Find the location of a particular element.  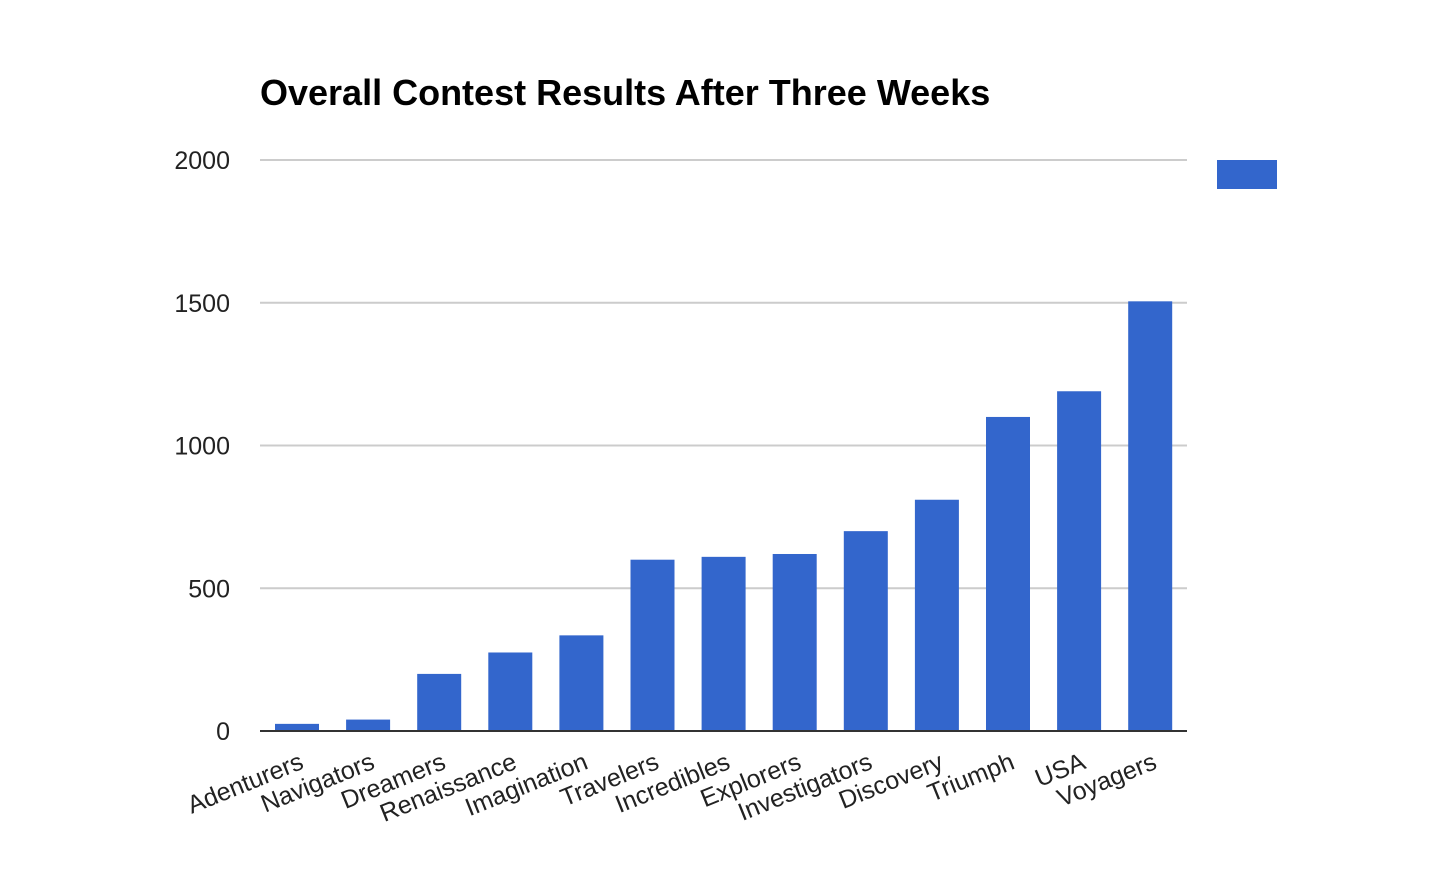

y-axis-ticks: 0 500 1000 1500 2000 is located at coordinates (202, 446).